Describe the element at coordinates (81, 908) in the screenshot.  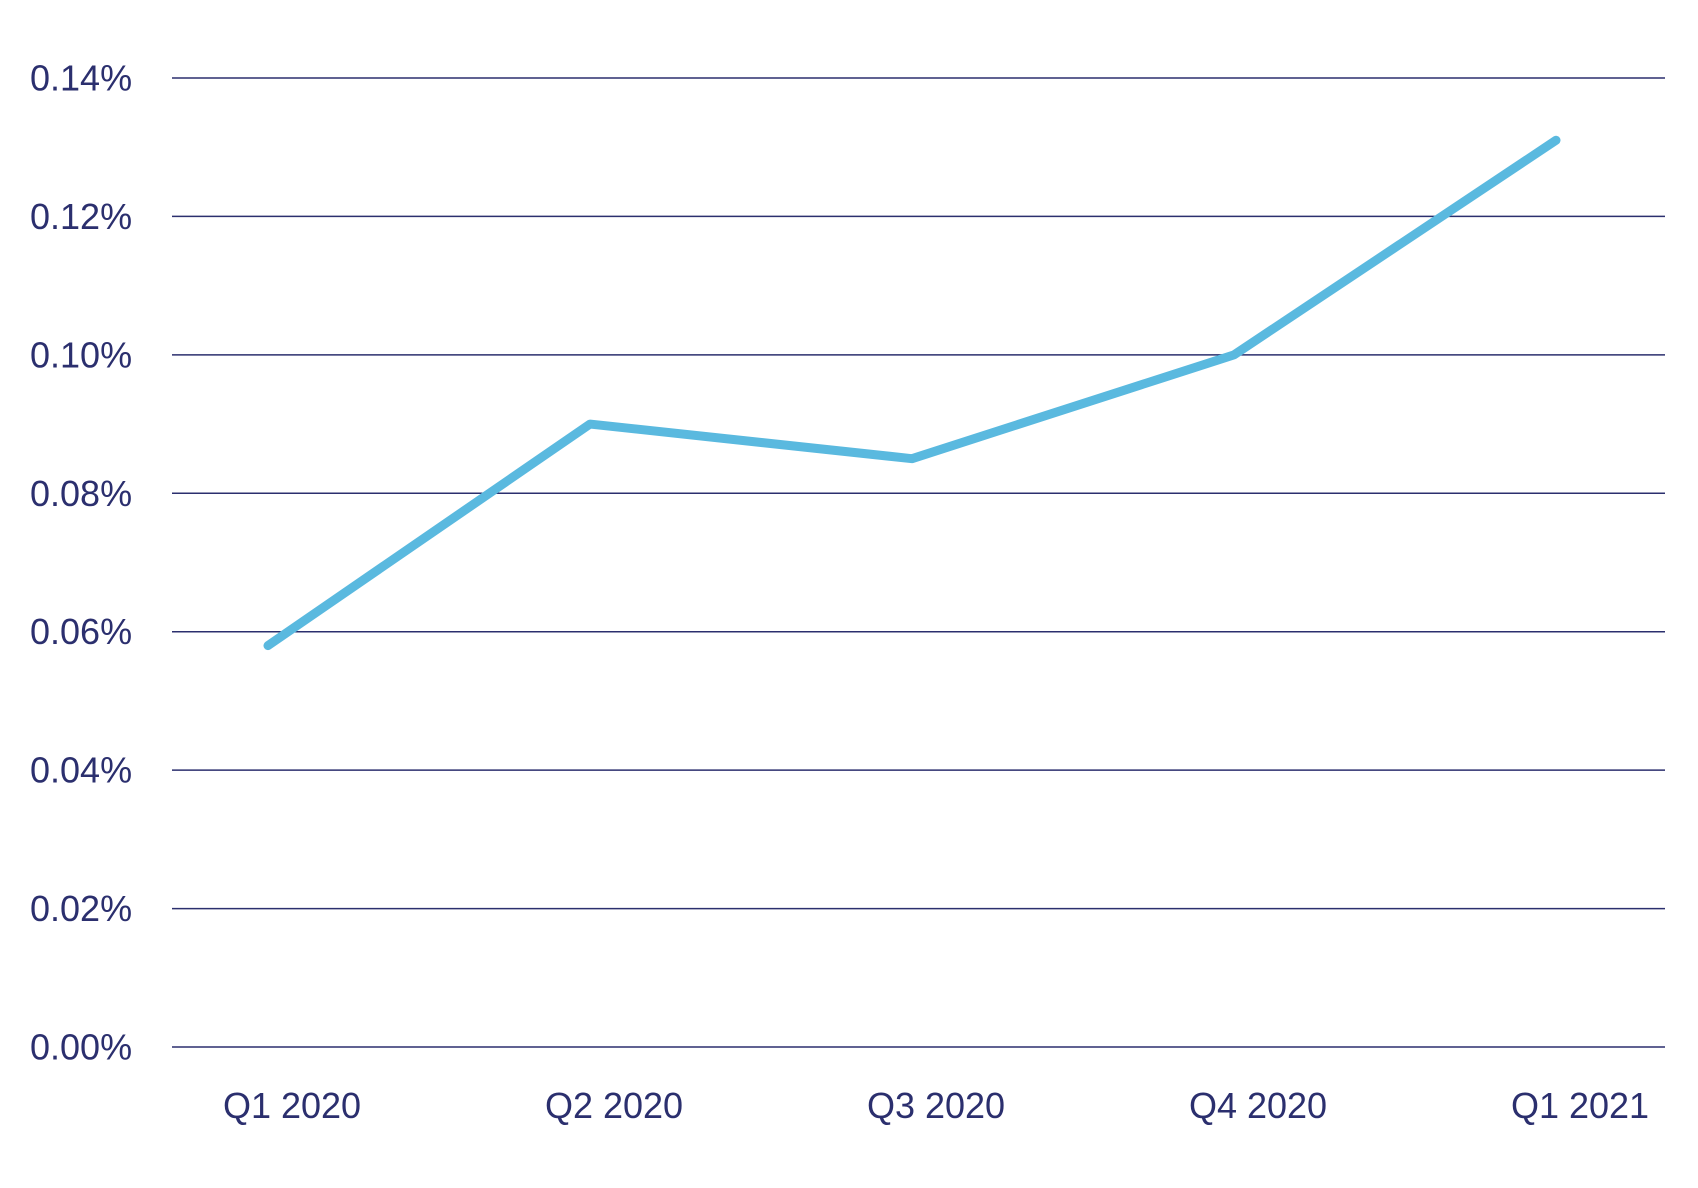
I see `y-tick-label: 0.02%` at that location.